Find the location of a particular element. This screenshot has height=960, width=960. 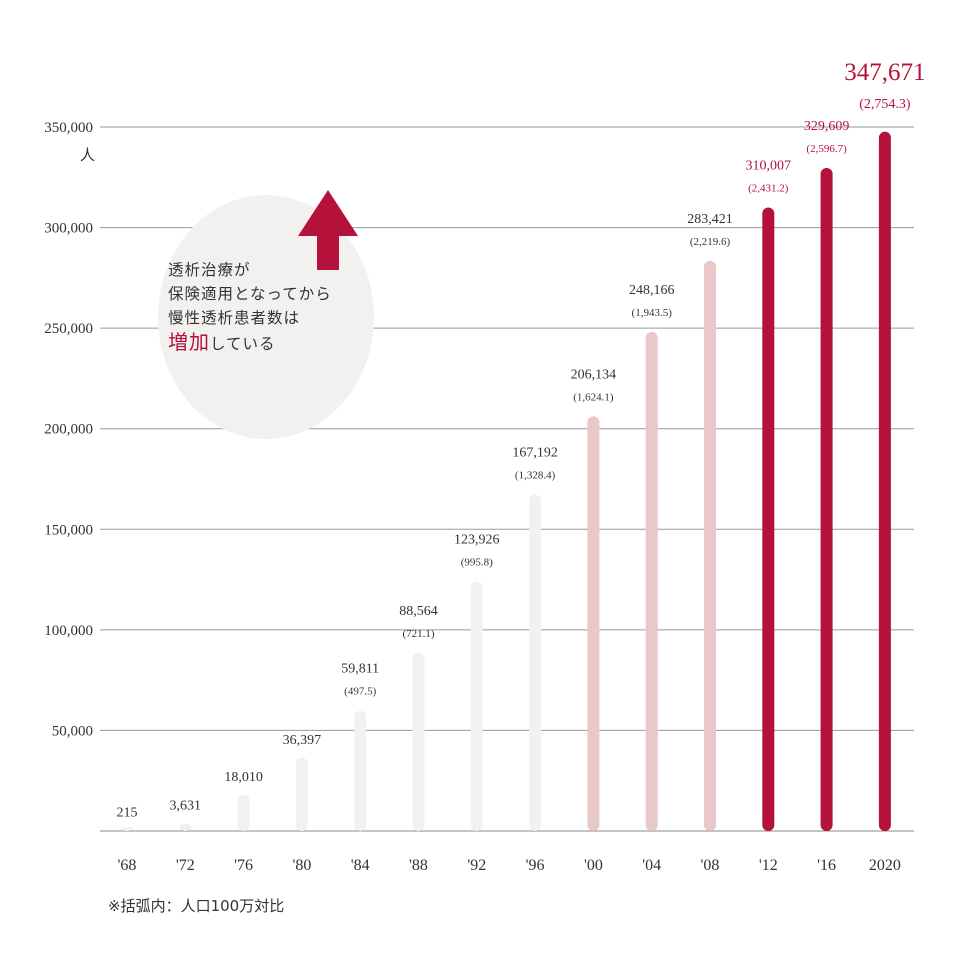

footnote: ※括弧内：人口100万対比 is located at coordinates (196, 906).